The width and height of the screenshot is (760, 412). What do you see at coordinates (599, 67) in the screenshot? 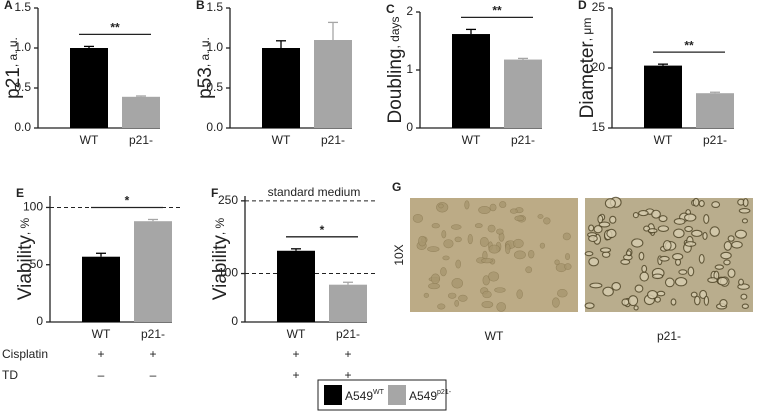
I see `y-tick-label: 20` at bounding box center [599, 67].